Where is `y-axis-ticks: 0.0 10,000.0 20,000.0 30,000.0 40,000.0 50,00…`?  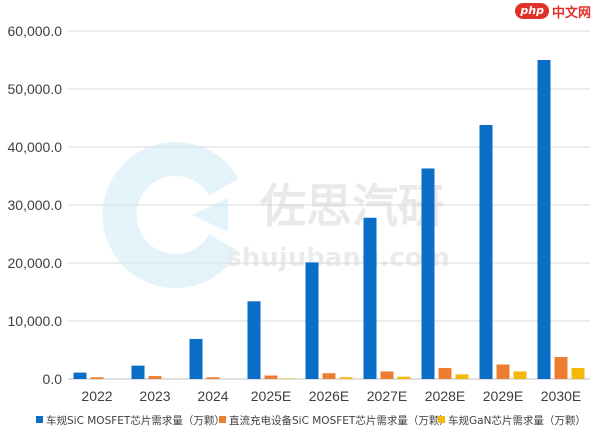 y-axis-ticks: 0.0 10,000.0 20,000.0 30,000.0 40,000.0 50,00… is located at coordinates (35, 205).